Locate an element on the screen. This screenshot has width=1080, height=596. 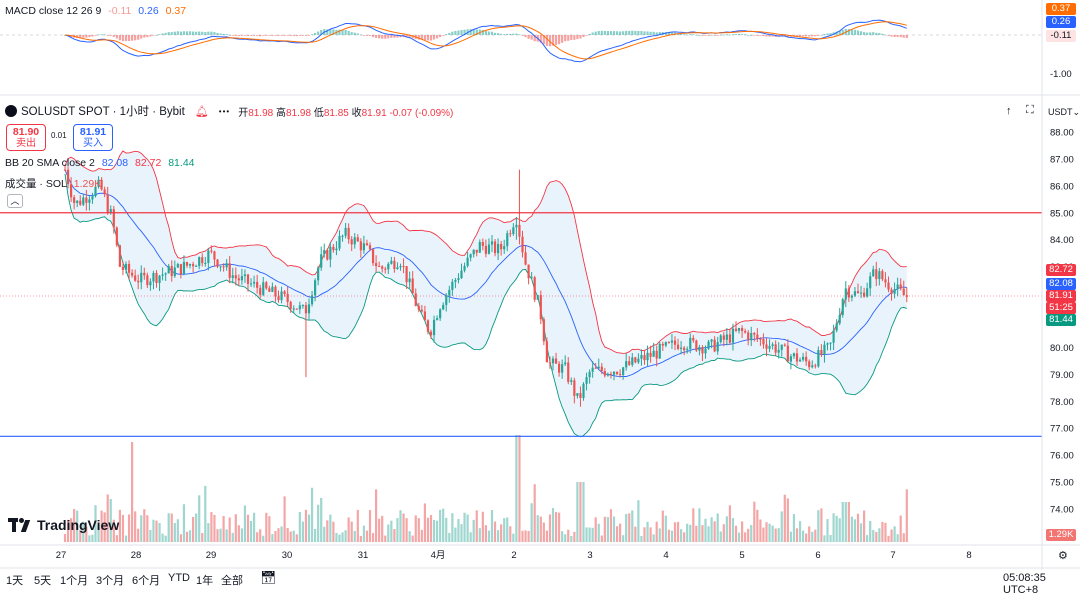
buy-button: 81.91 买入 is located at coordinates (93, 137).